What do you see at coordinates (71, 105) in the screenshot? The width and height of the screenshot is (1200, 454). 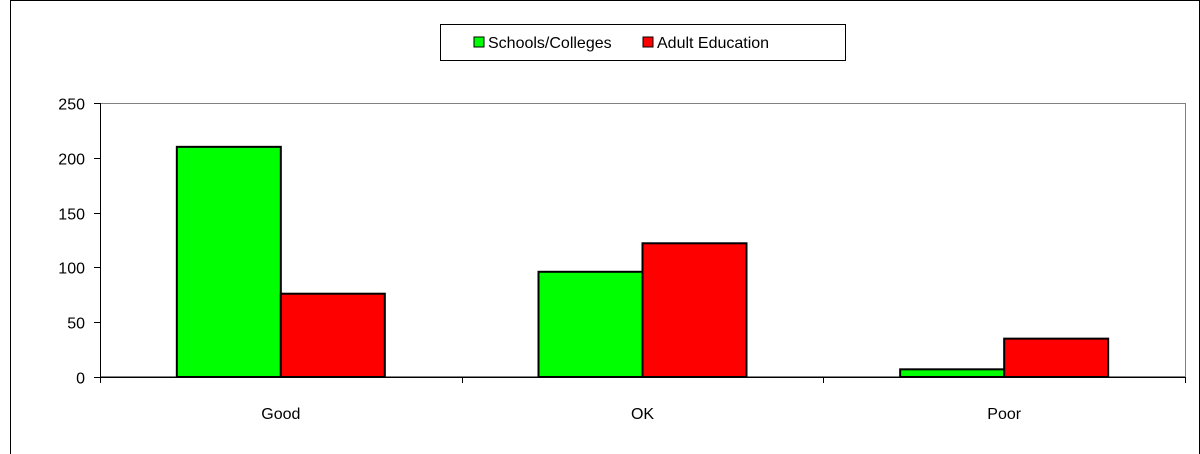 I see `y-tick-label: 250` at bounding box center [71, 105].